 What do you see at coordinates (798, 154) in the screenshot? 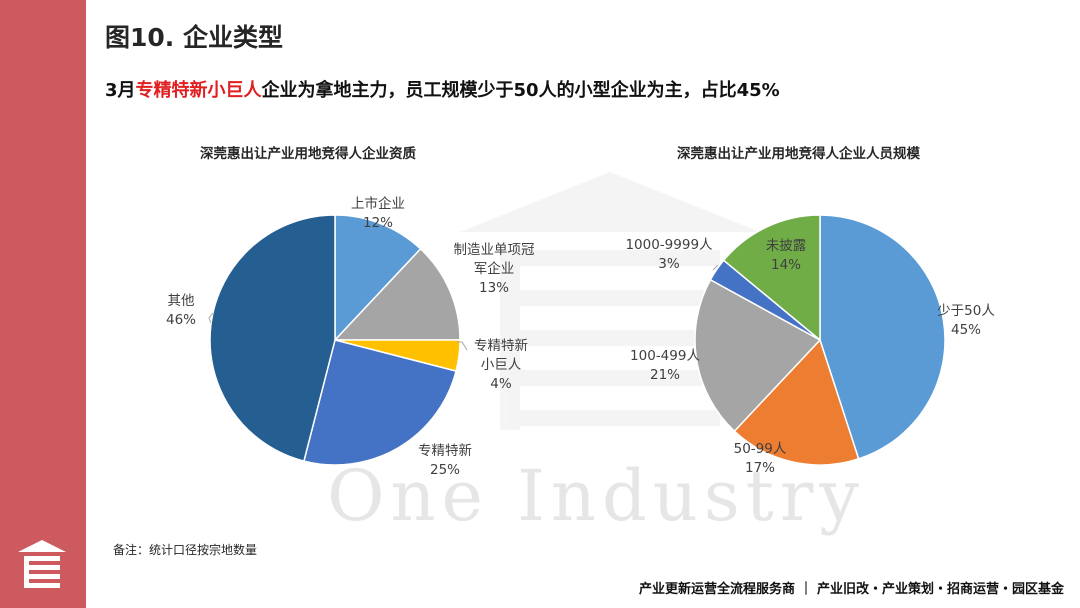
I see `chart-right-title: 深莞惠出让产业用地竞得人企业人员规模` at bounding box center [798, 154].